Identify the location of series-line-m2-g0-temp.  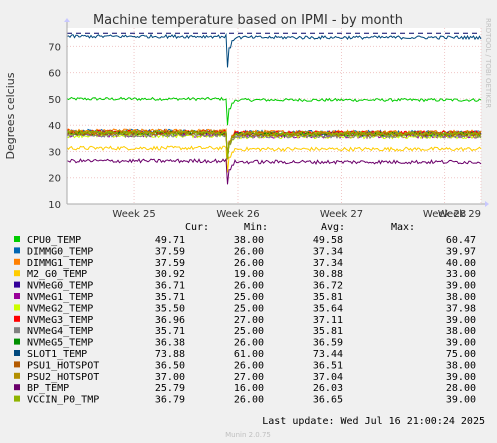
(274, 159).